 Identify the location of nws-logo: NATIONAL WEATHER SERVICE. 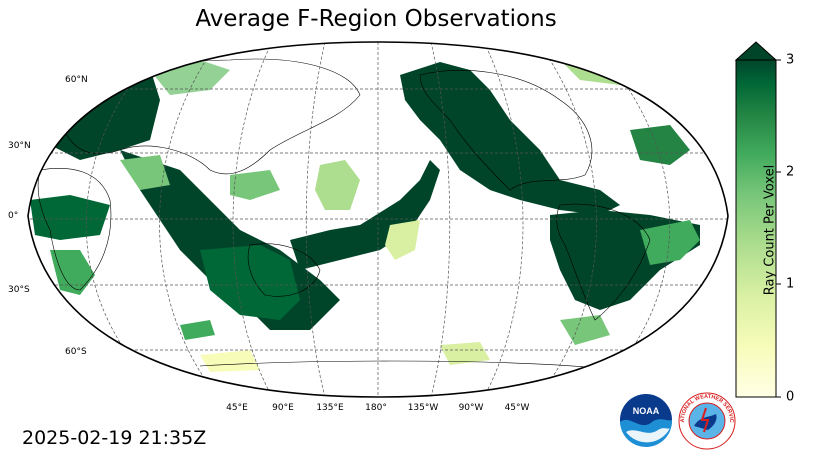
(707, 421).